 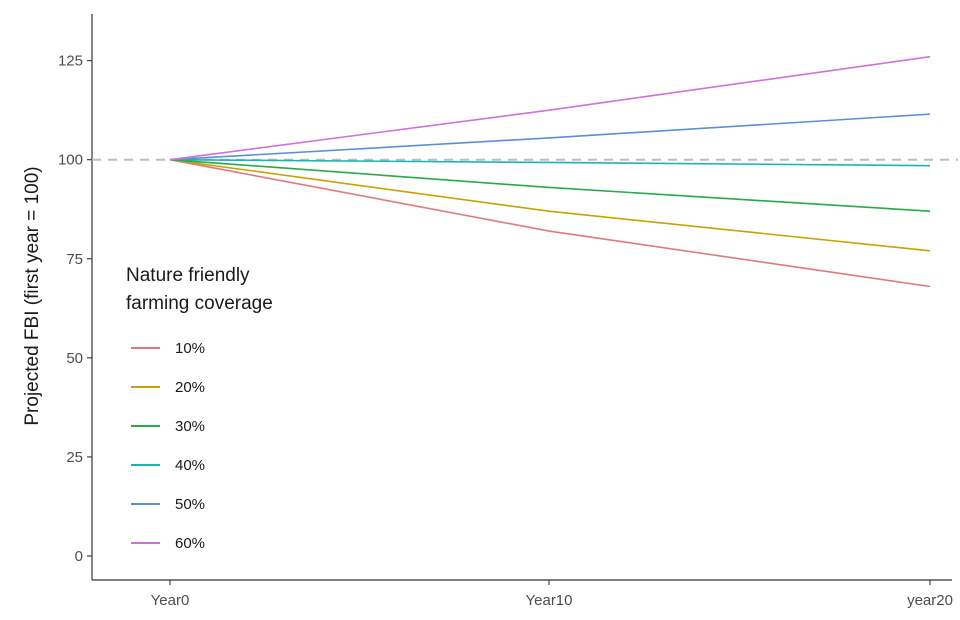 I want to click on y-tick-label: 25, so click(x=74, y=457).